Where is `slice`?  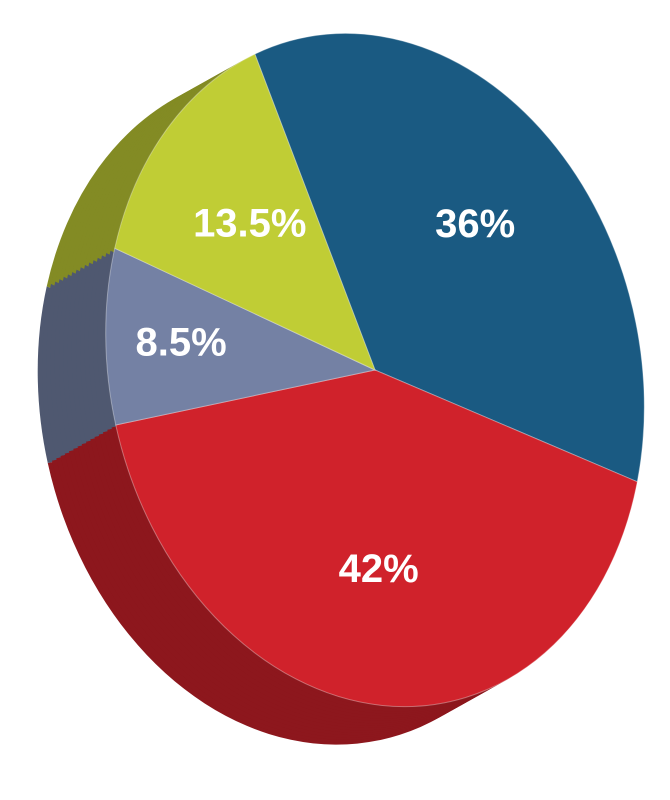
slice is located at coordinates (241, 336).